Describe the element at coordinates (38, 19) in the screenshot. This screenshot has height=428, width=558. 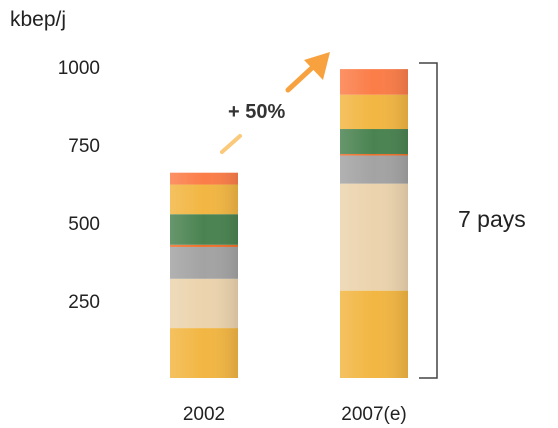
I see `unit-label: kbep/j` at that location.